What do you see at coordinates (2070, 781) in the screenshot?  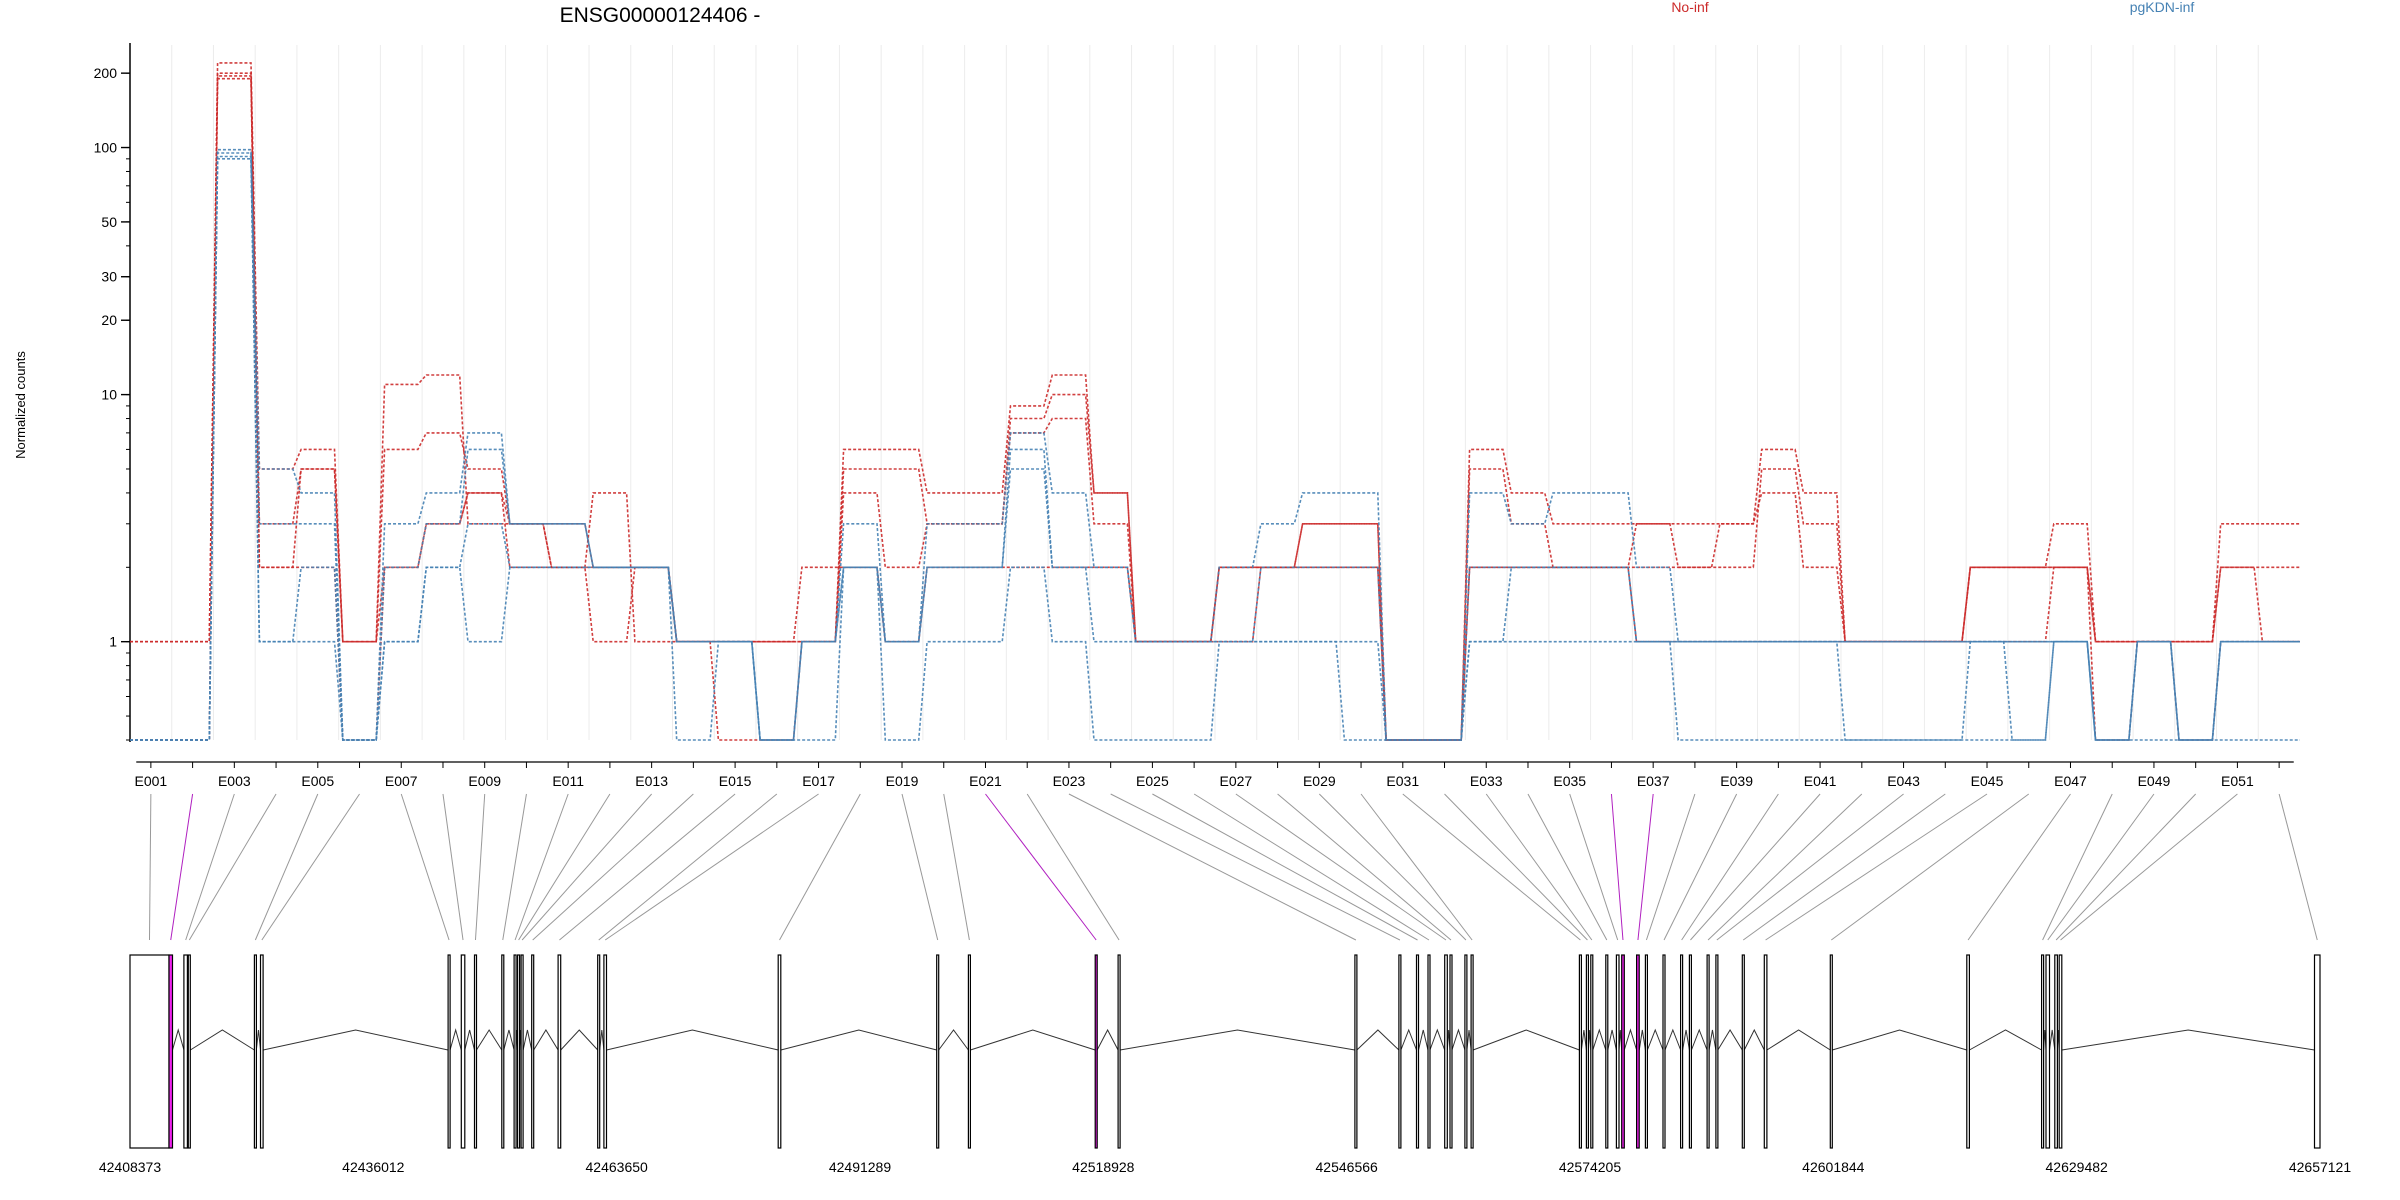 I see `x-tick-label: E047` at bounding box center [2070, 781].